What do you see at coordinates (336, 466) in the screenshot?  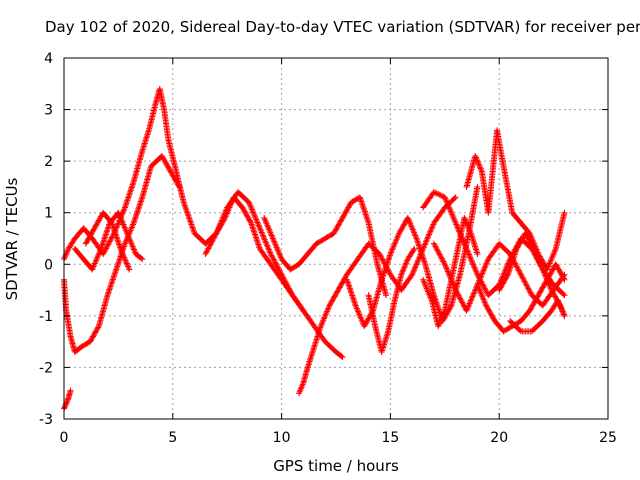 I see `x-axis-label: GPS time / hours` at bounding box center [336, 466].